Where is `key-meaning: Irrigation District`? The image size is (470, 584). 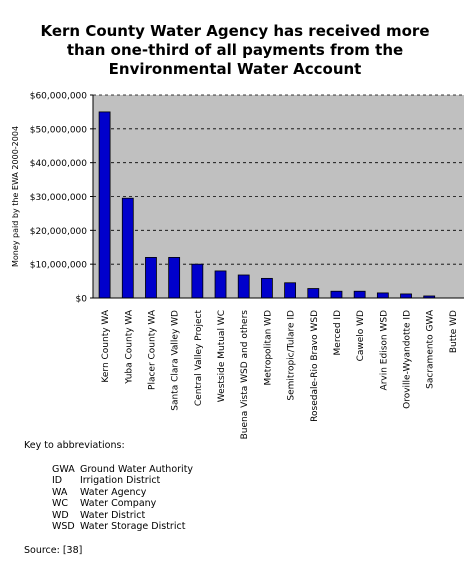
key-meaning: Irrigation District is located at coordinates (120, 480).